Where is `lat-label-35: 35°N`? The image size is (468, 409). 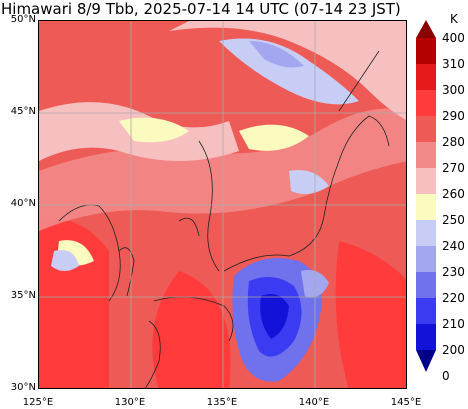
lat-label-35: 35°N is located at coordinates (23, 295).